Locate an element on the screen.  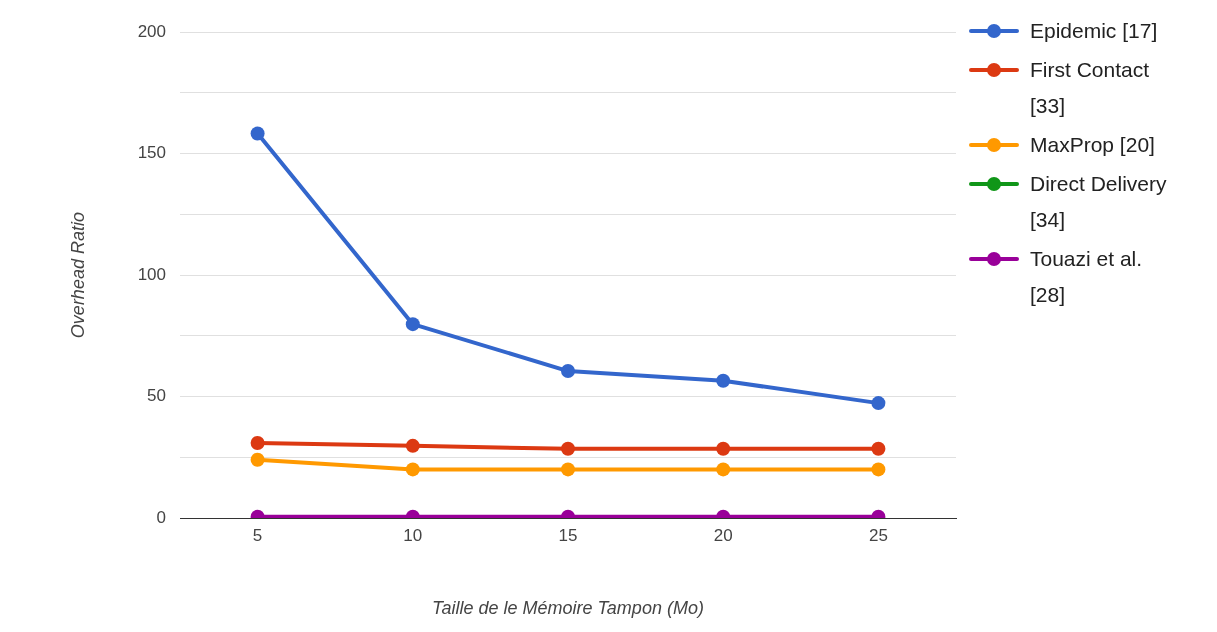
legend-label: First Contact [33] is located at coordinates (1090, 88).